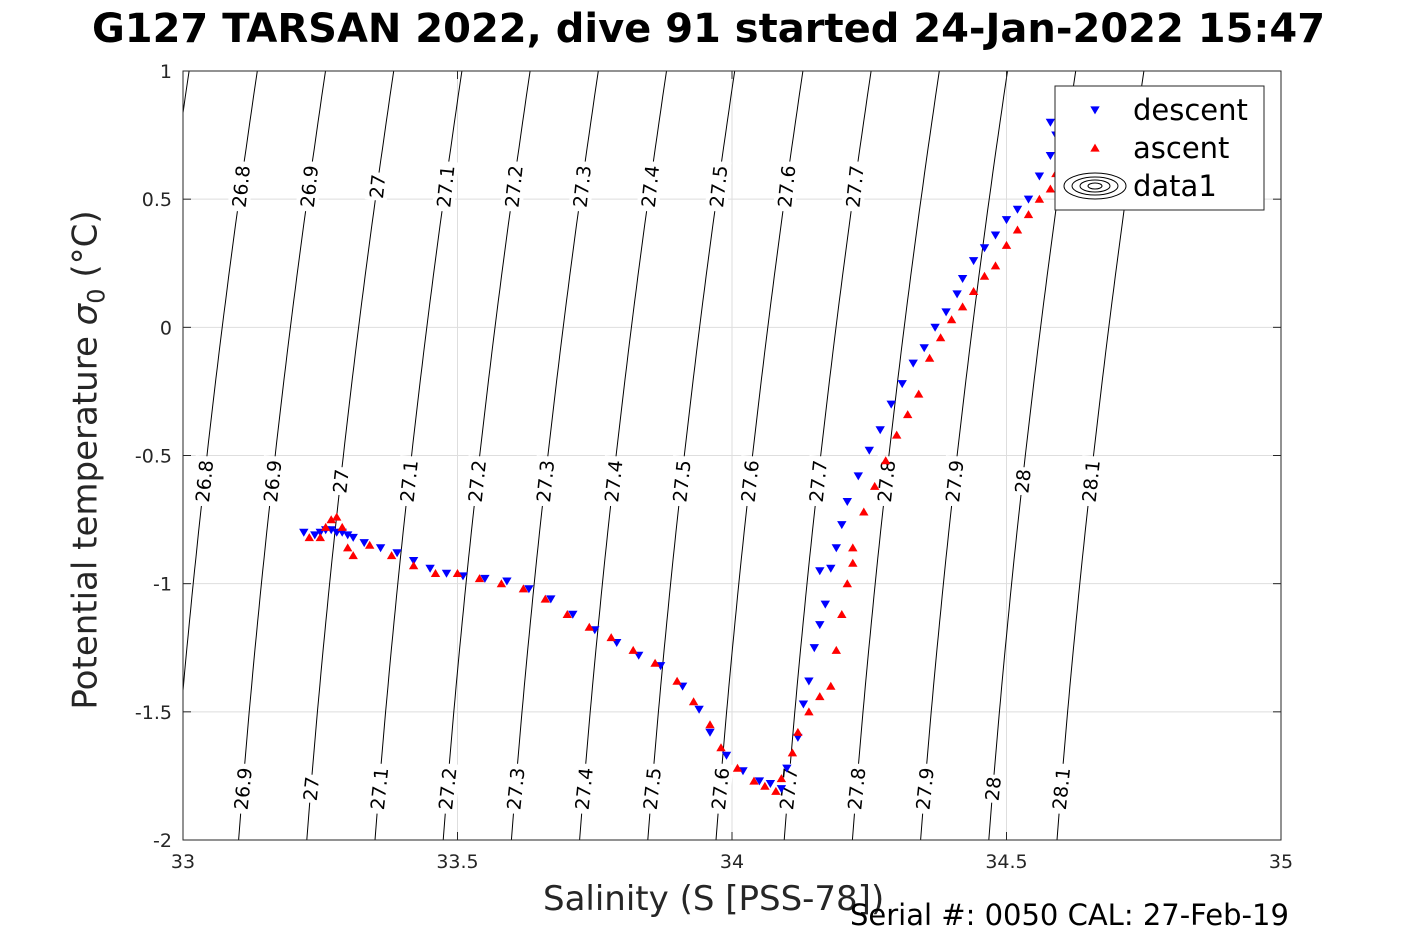 This screenshot has width=1417, height=945. I want to click on contour-label-text: 28.1, so click(1092, 481).